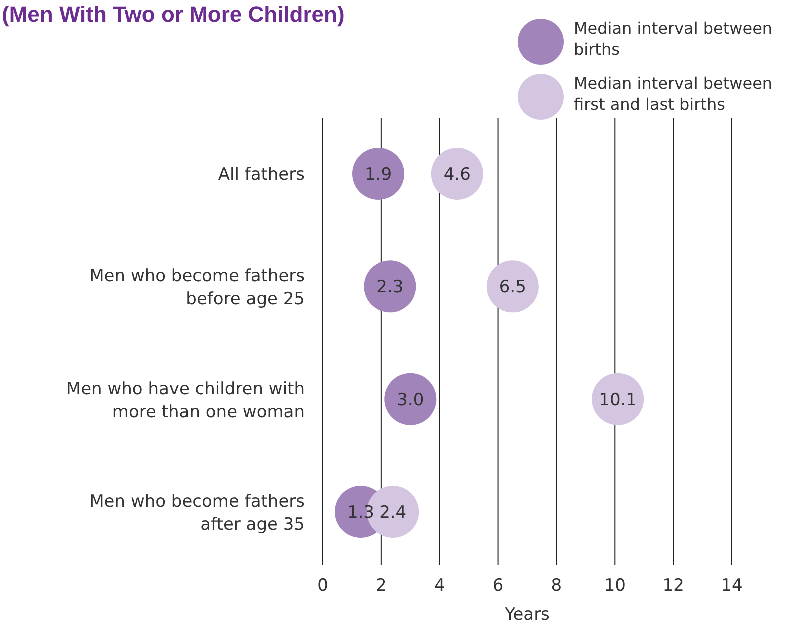 This screenshot has width=802, height=630. I want to click on x-tick-label: 12, so click(673, 586).